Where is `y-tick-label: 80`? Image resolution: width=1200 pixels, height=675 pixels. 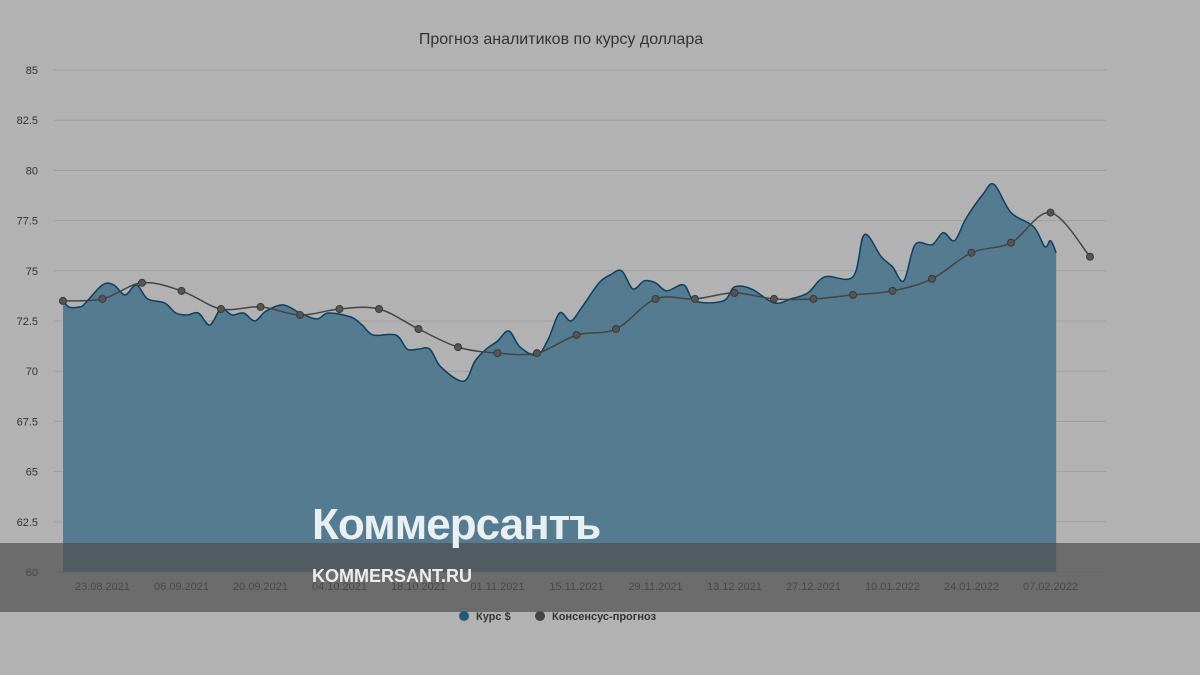
y-tick-label: 80 is located at coordinates (32, 171).